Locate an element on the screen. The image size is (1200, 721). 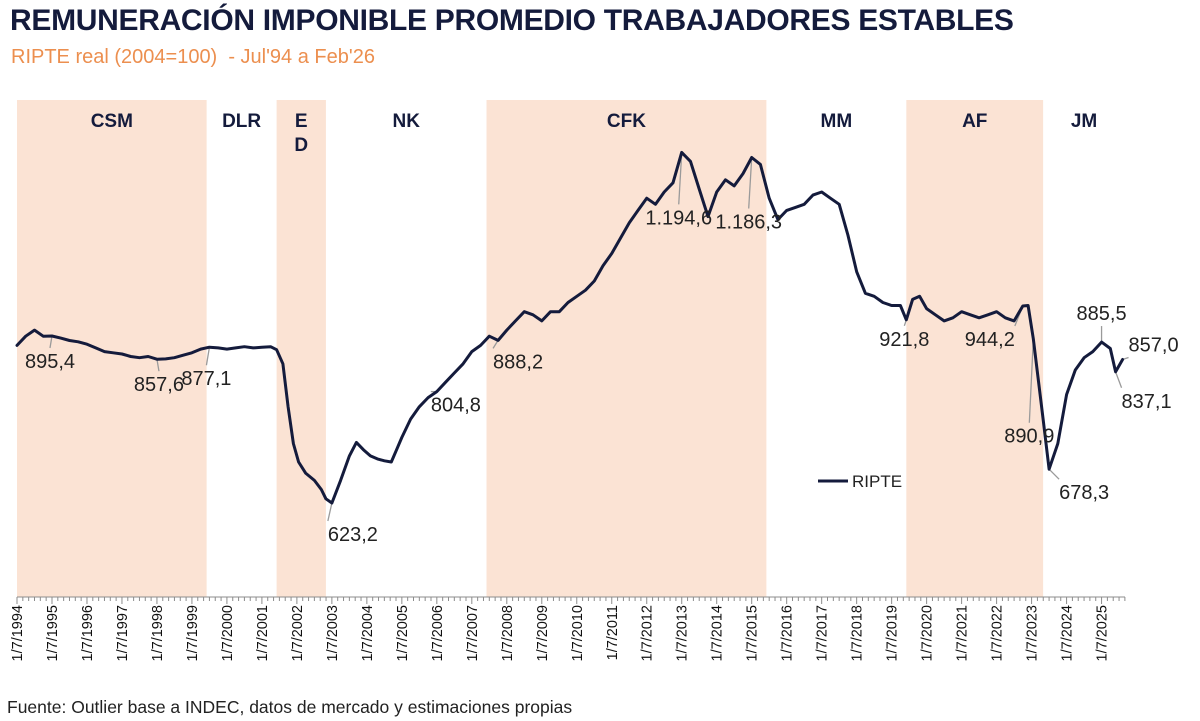
annotation-label: 857,0 is located at coordinates (1154, 346).